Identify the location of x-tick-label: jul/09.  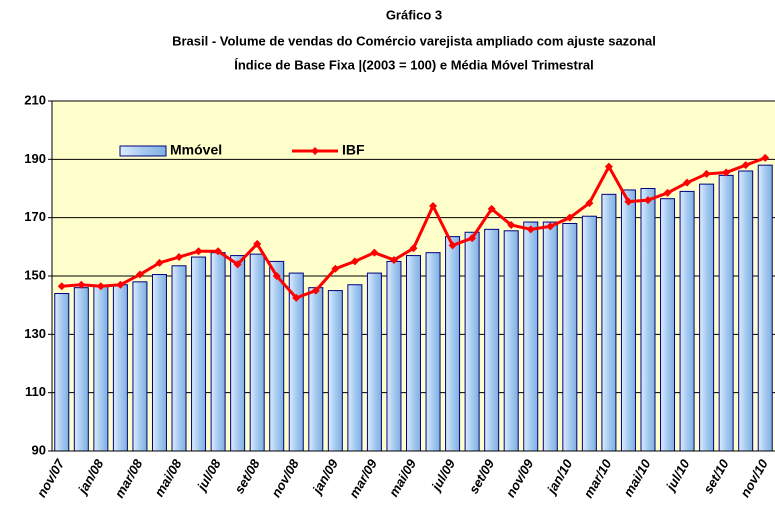
(443, 475).